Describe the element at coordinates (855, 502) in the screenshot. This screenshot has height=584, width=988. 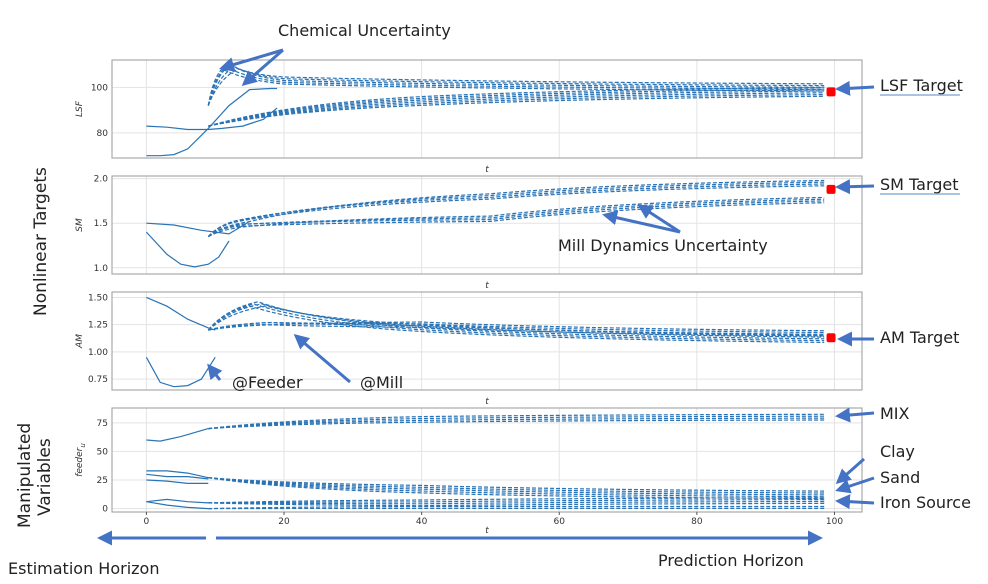
I see `iron-arrow` at that location.